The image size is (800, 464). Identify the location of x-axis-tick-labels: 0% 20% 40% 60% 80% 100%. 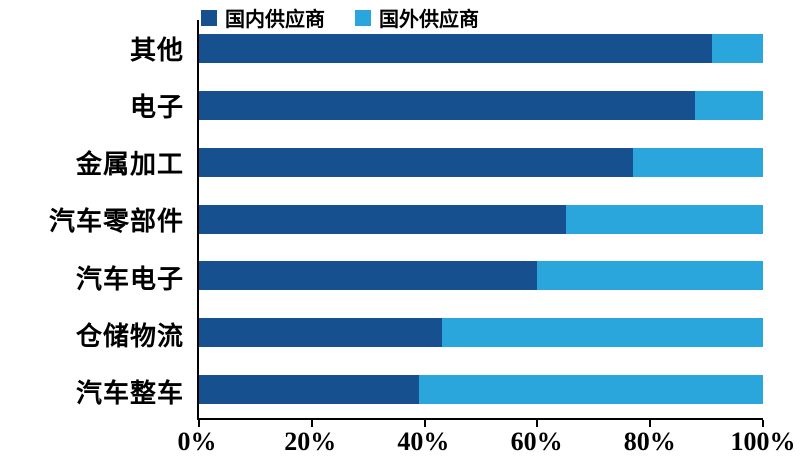
(487, 444).